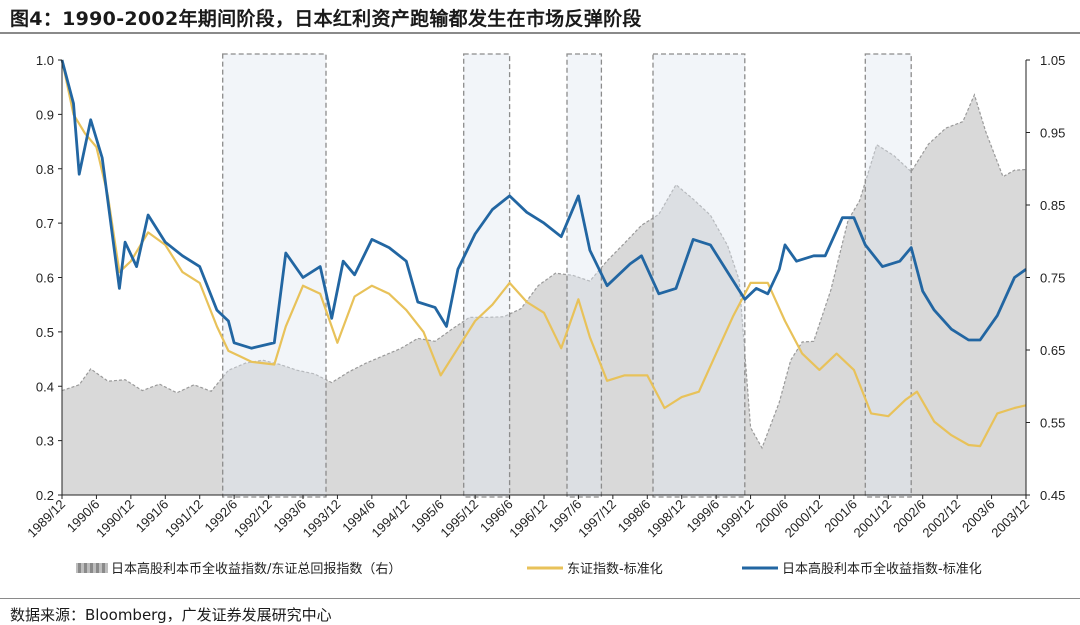  What do you see at coordinates (540, 33) in the screenshot?
I see `title-divider` at bounding box center [540, 33].